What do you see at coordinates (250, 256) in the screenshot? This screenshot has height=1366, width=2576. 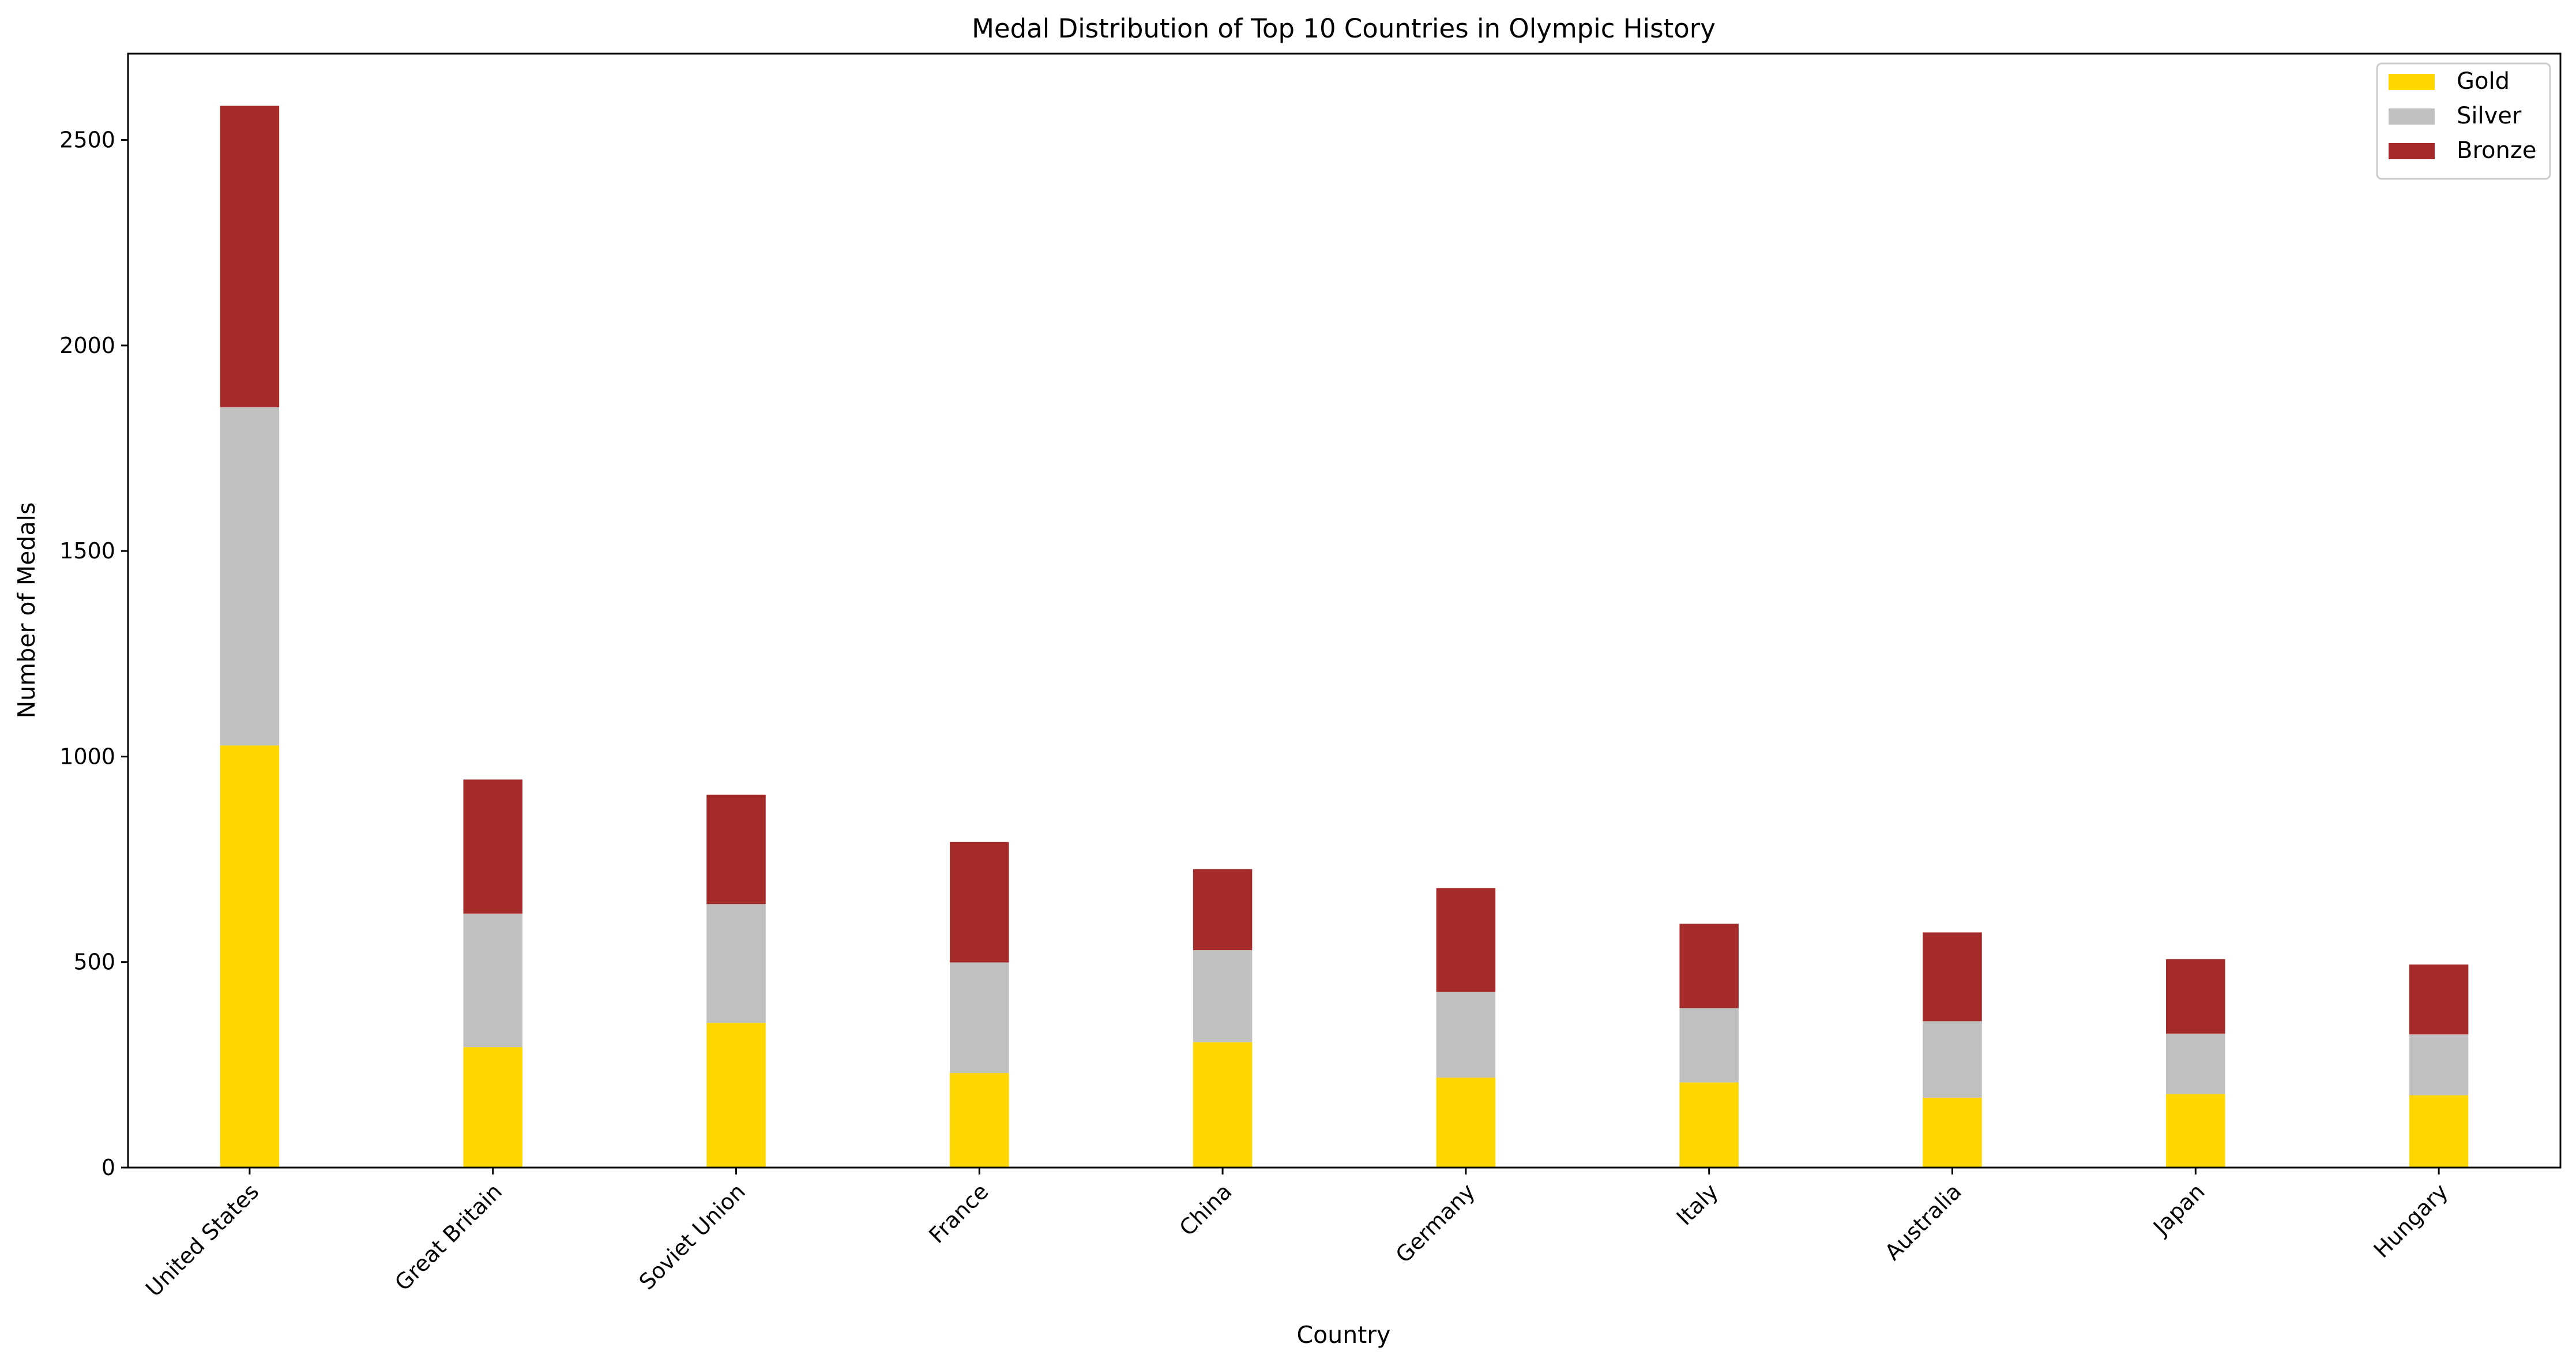 I see `bar-united-states-bronze` at bounding box center [250, 256].